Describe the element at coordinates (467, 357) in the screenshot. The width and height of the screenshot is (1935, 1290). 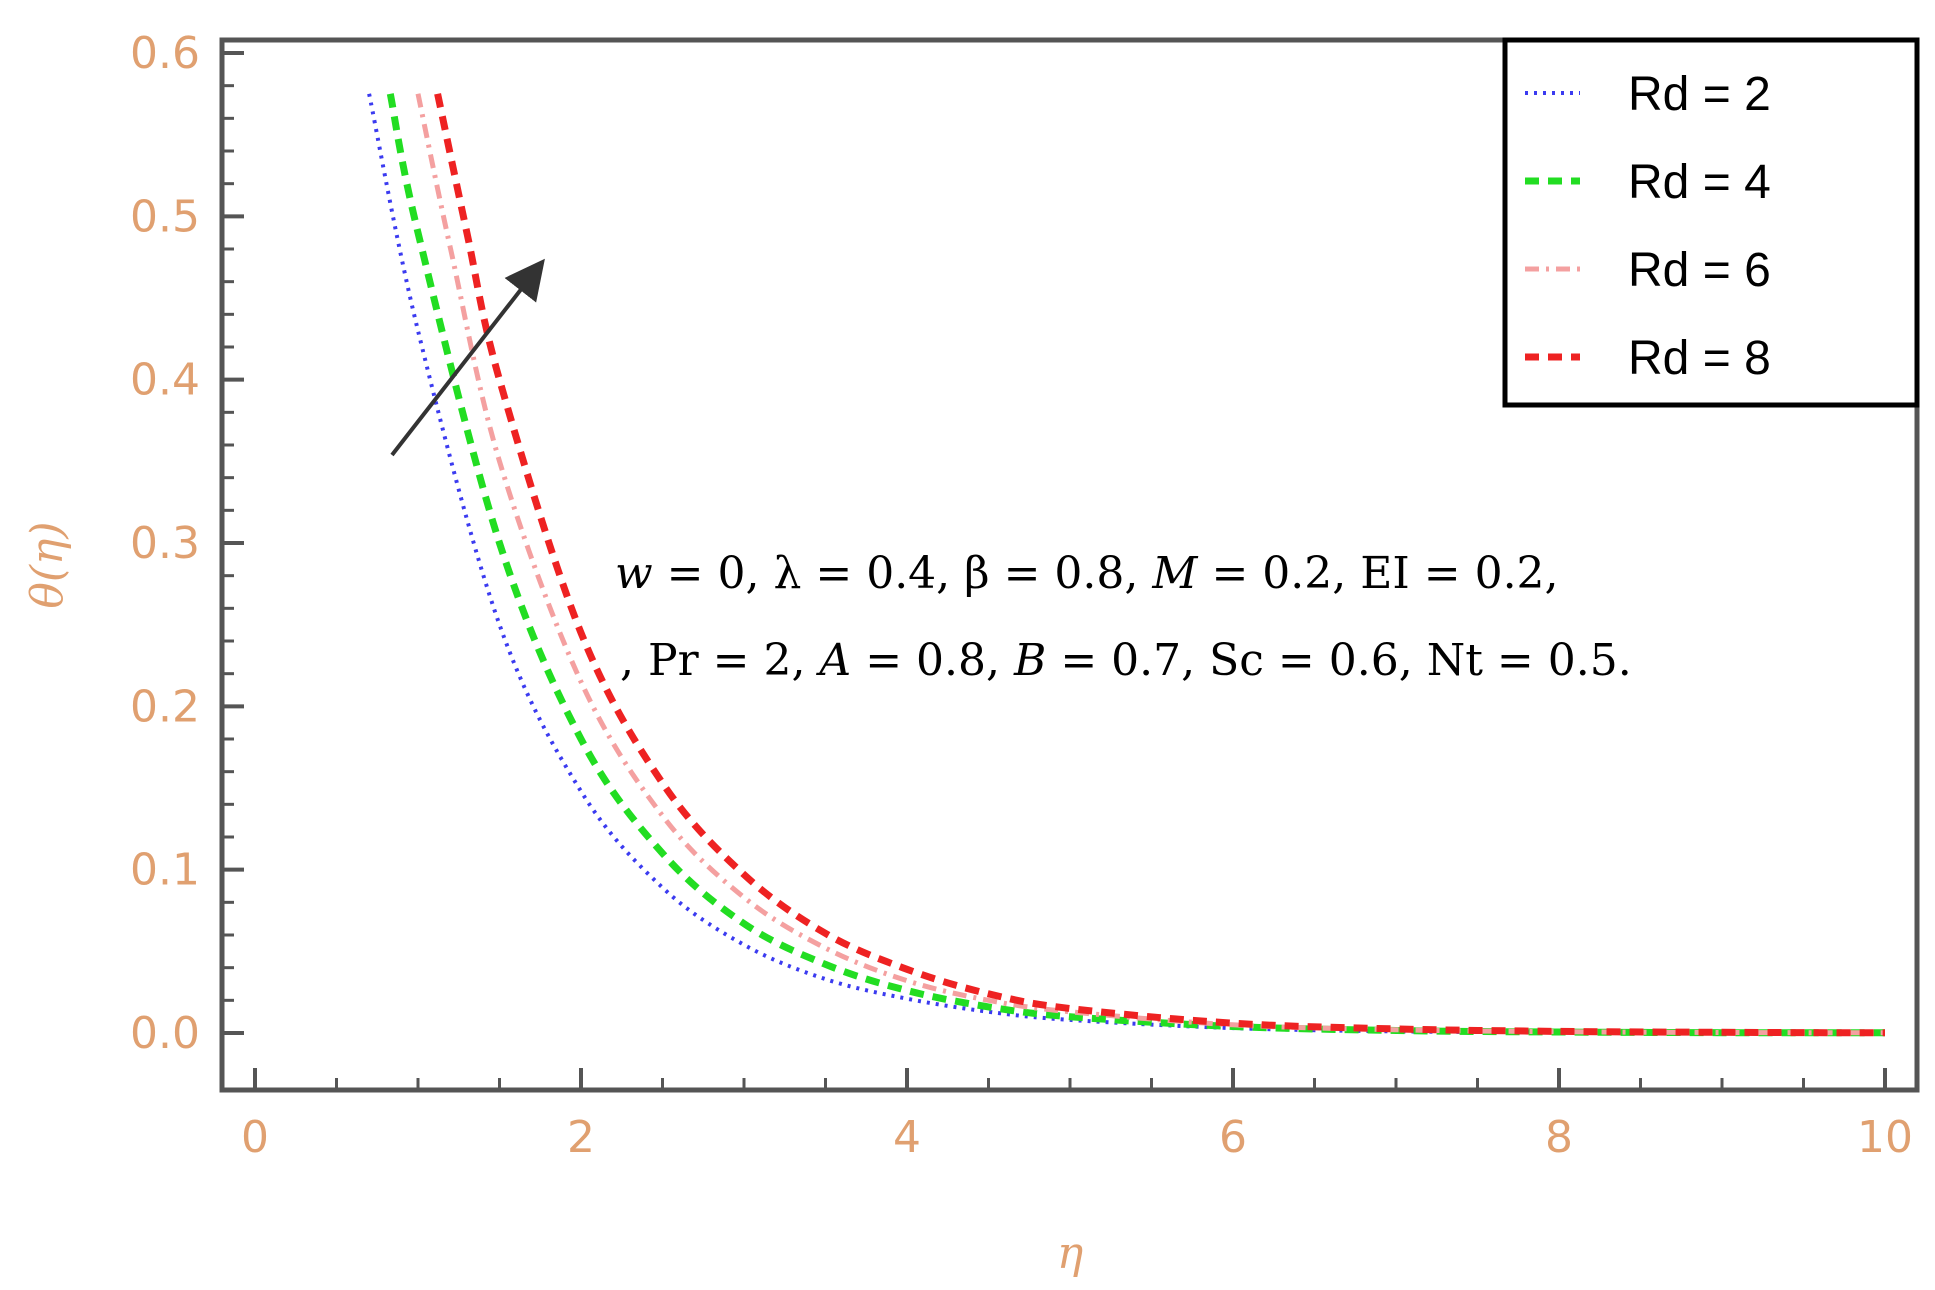
I see `trend-arrow` at that location.